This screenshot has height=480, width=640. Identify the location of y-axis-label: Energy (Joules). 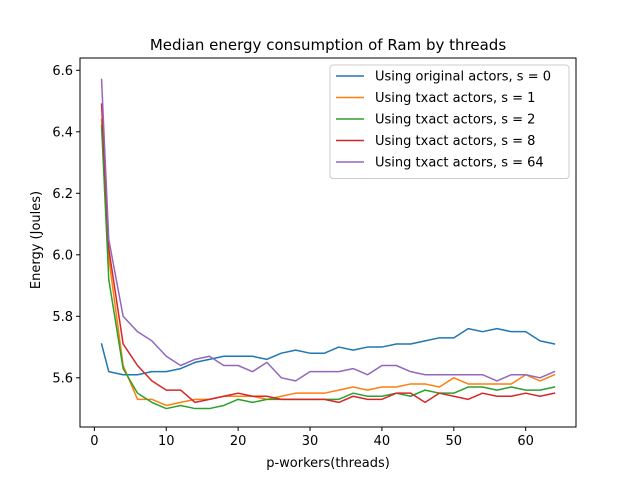
(36, 240).